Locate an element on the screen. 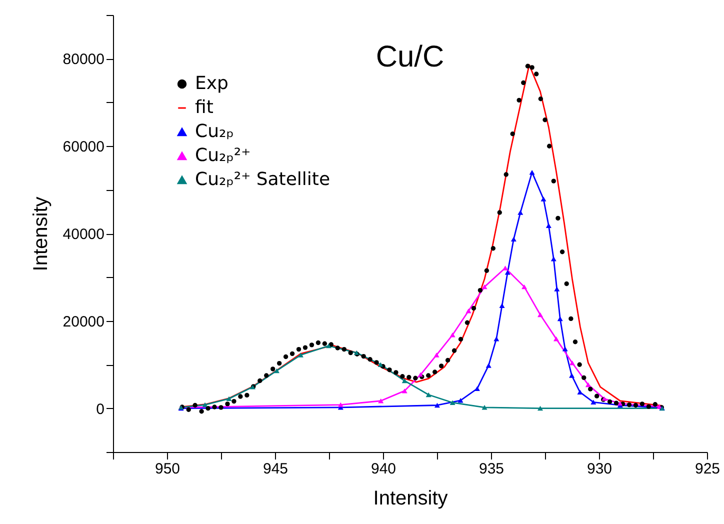 This screenshot has height=524, width=724. x-tick-label: 925 is located at coordinates (707, 469).